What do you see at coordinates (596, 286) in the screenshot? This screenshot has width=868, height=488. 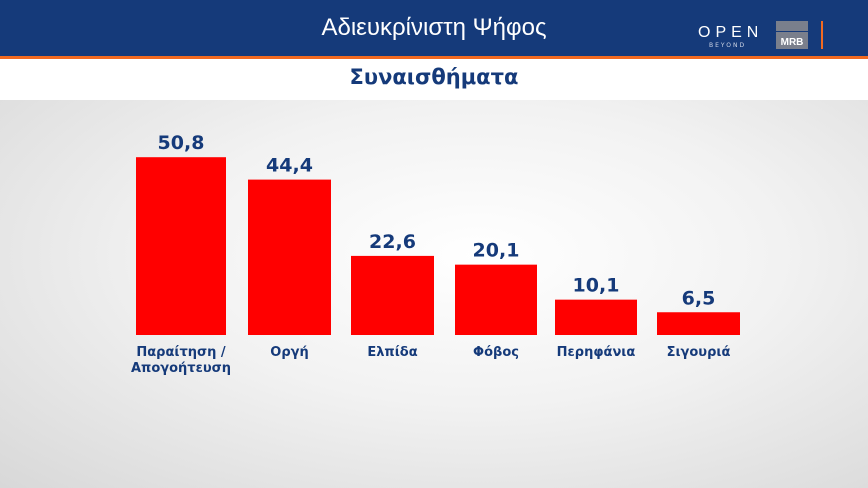 I see `data-label: 10,1` at bounding box center [596, 286].